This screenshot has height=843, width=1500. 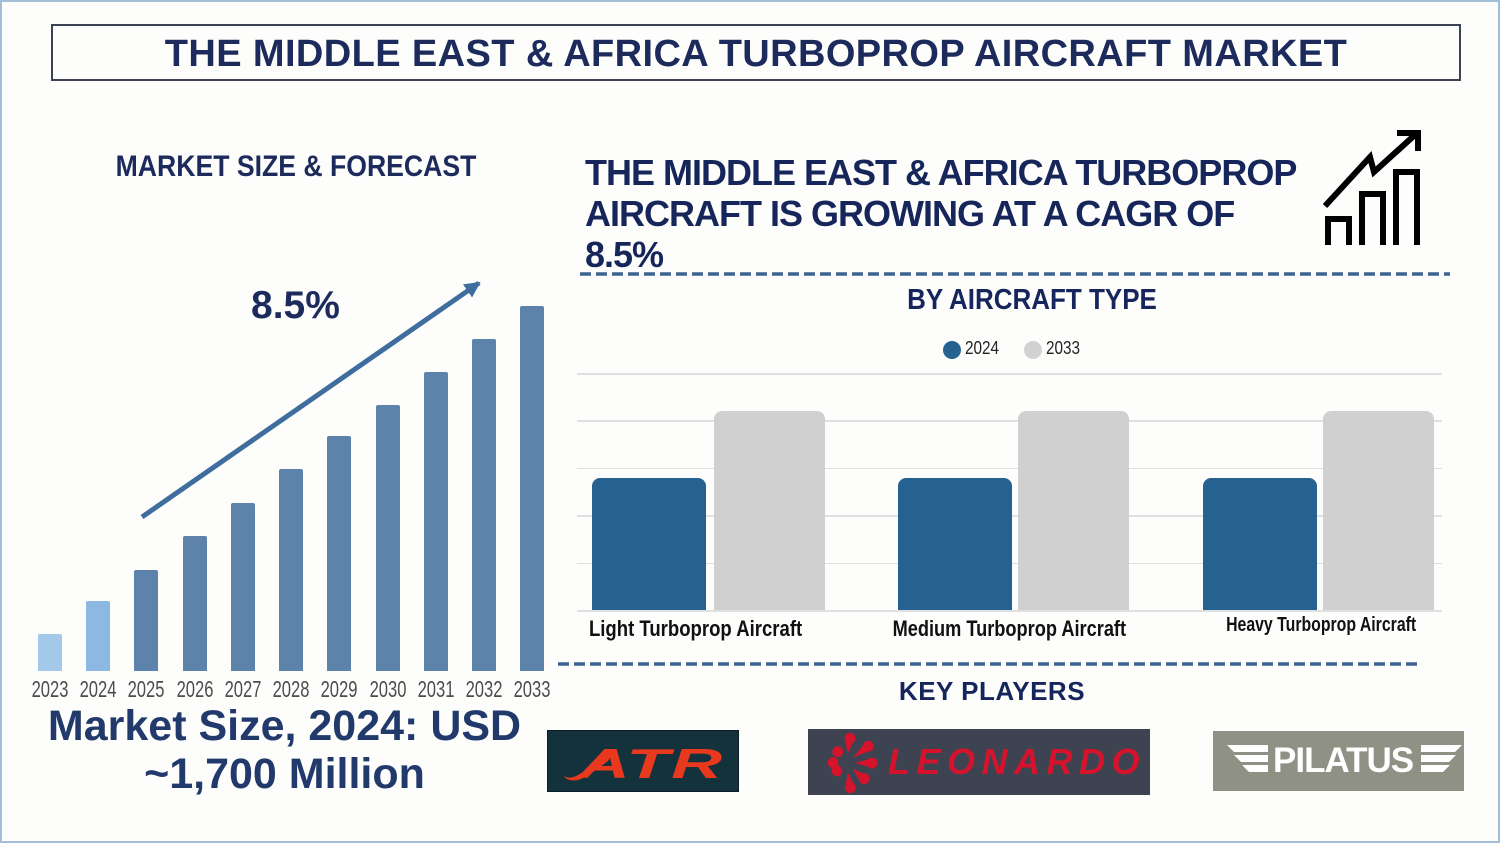 What do you see at coordinates (1017, 761) in the screenshot?
I see `svg-text: LEONARDO` at bounding box center [1017, 761].